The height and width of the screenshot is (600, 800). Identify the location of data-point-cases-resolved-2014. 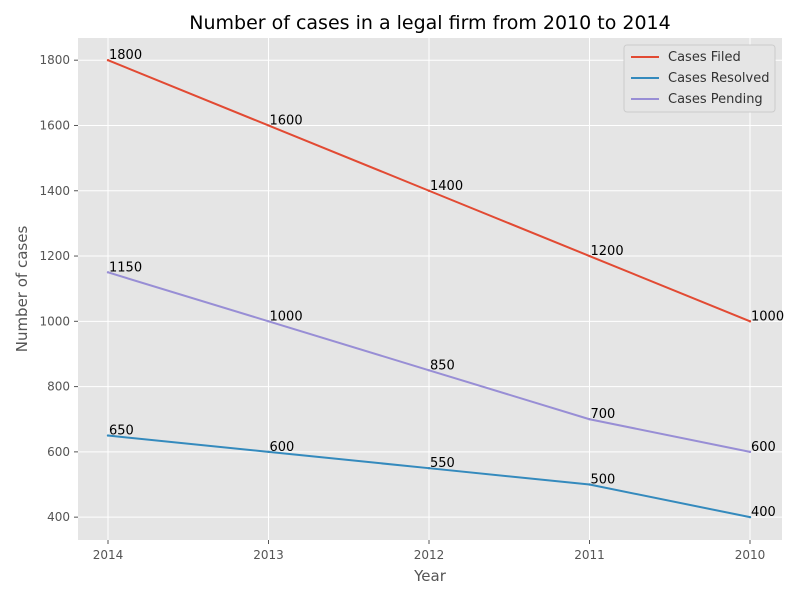
(108, 435).